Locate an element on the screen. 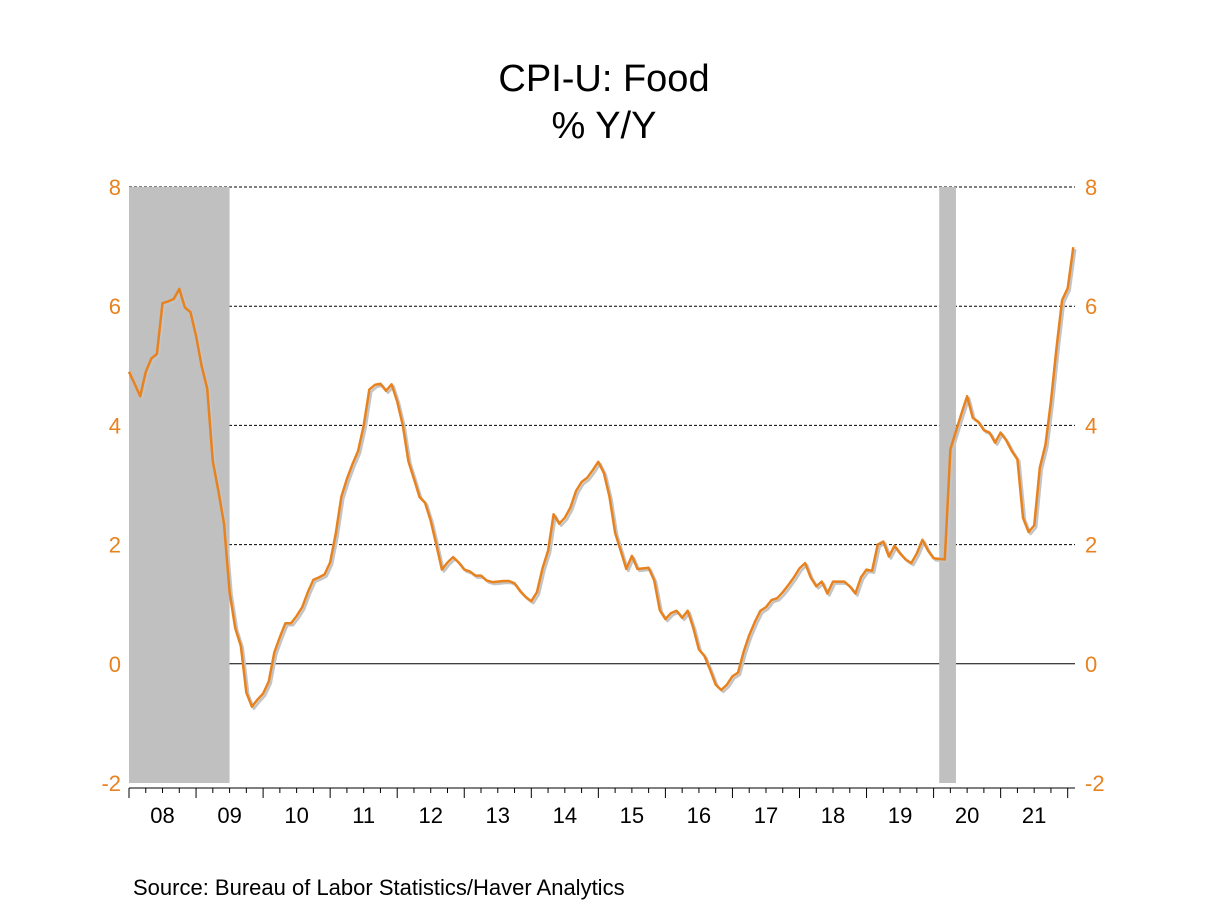  y-tick-label-left: 2 is located at coordinates (115, 545).